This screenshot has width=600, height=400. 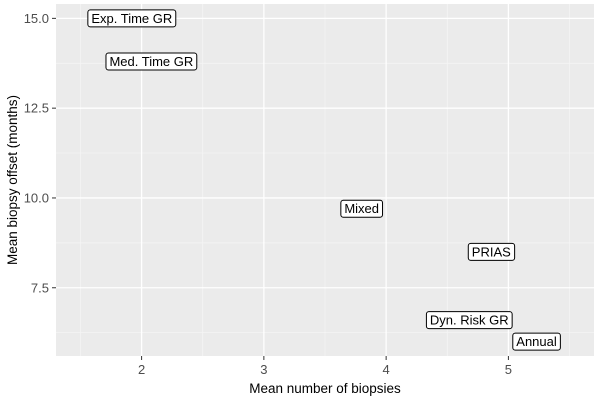 I want to click on point-label: Dyn. Risk GR, so click(x=469, y=320).